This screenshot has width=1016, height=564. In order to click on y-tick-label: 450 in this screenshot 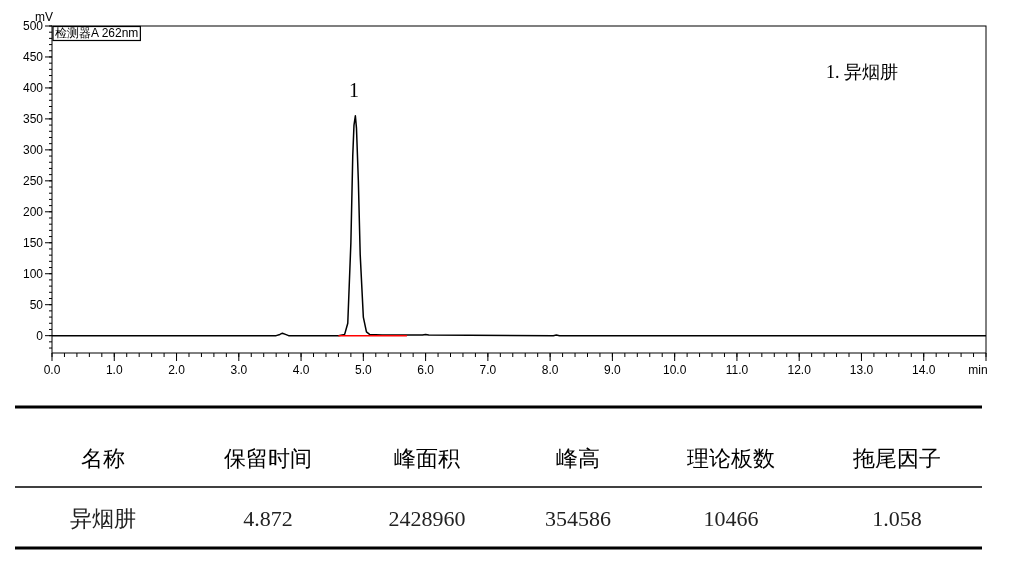, I will do `click(33, 56)`.